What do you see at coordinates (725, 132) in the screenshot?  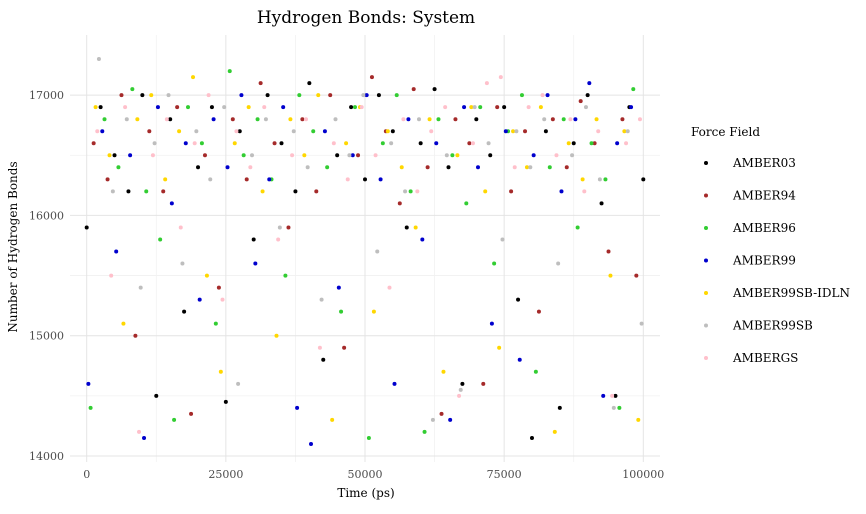 I see `legend-title: Force Field` at bounding box center [725, 132].